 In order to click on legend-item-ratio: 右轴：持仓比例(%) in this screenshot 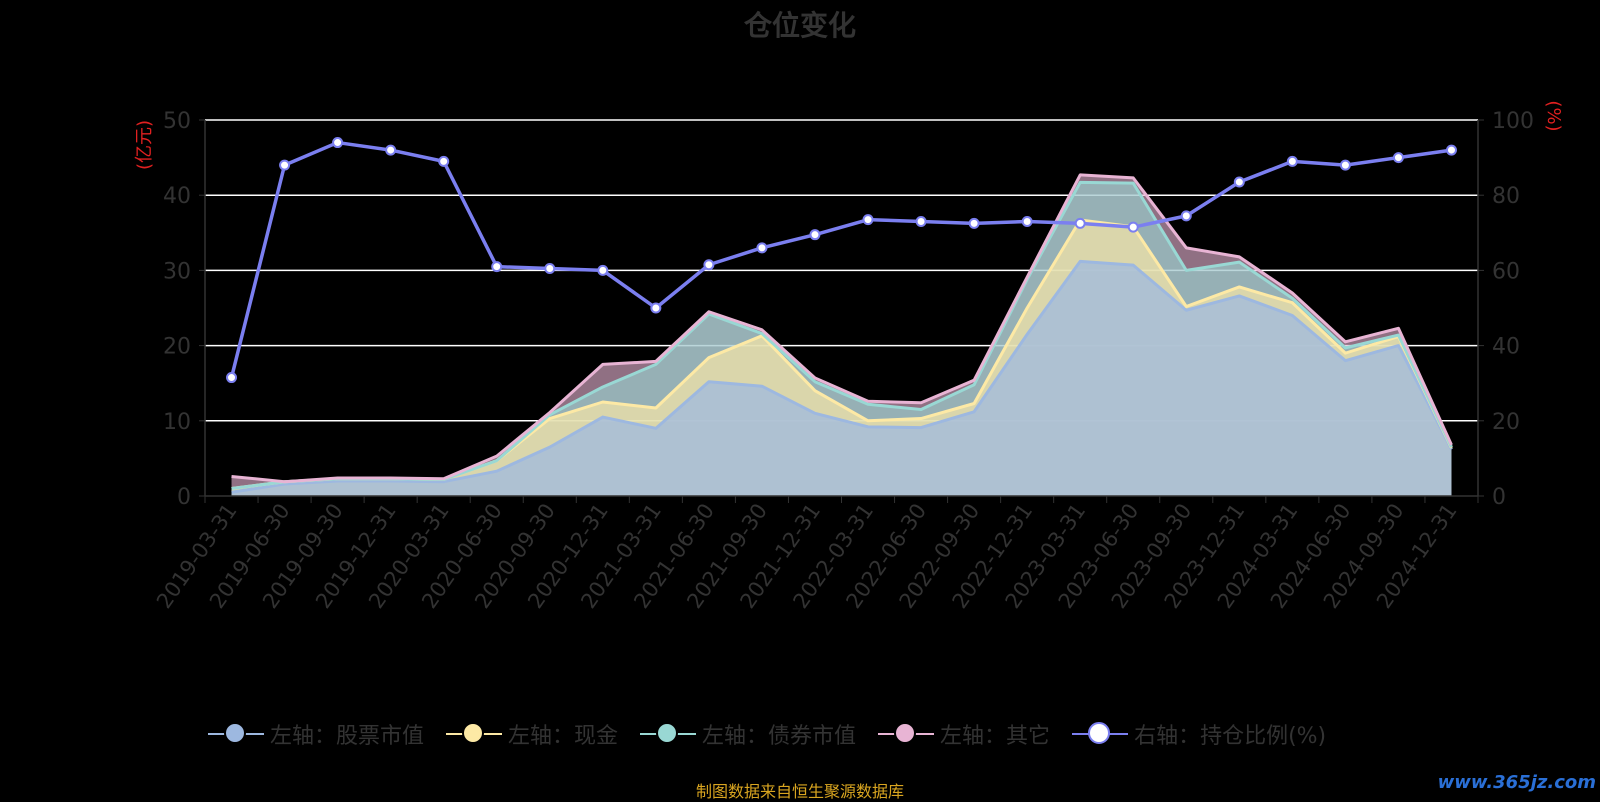, I will do `click(1199, 734)`.